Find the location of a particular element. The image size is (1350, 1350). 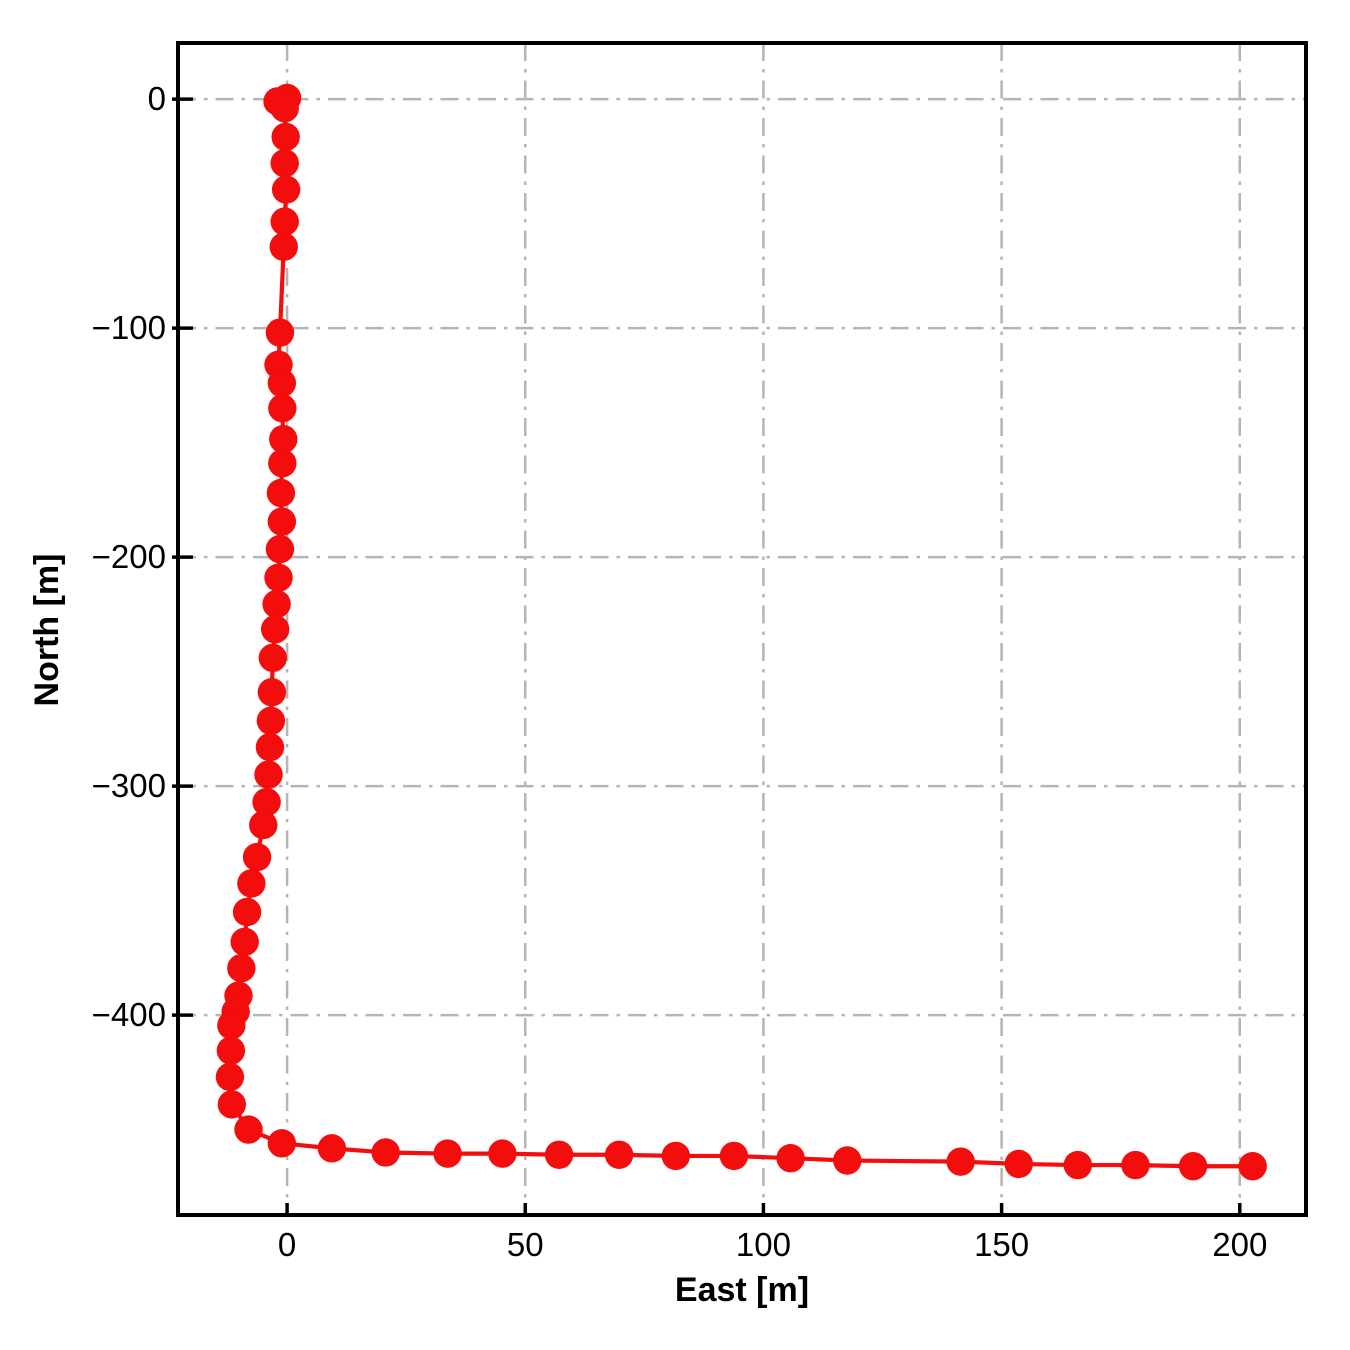

x-tick-label: 0 is located at coordinates (287, 1244).